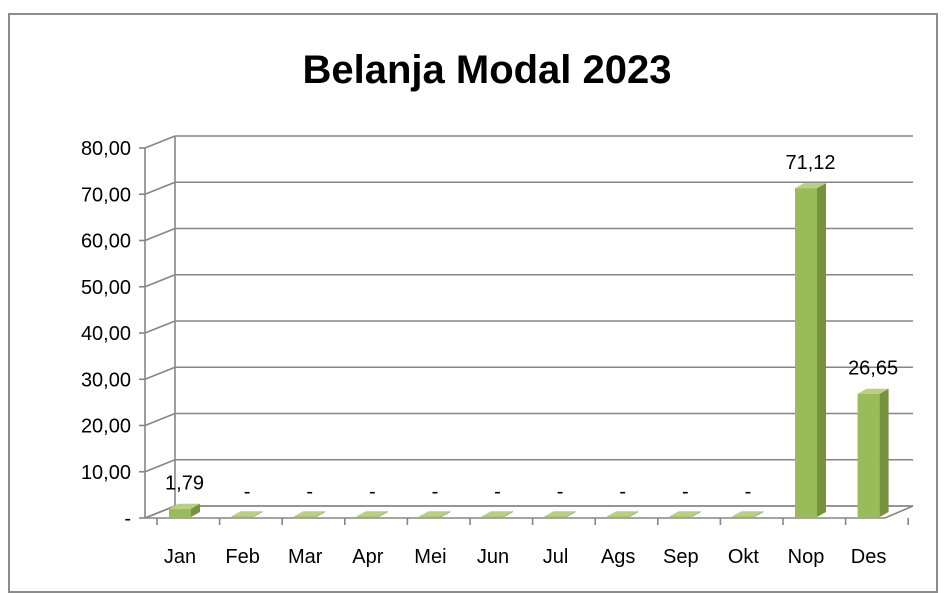  Describe the element at coordinates (106, 195) in the screenshot. I see `y-tick-label: 70,00` at that location.